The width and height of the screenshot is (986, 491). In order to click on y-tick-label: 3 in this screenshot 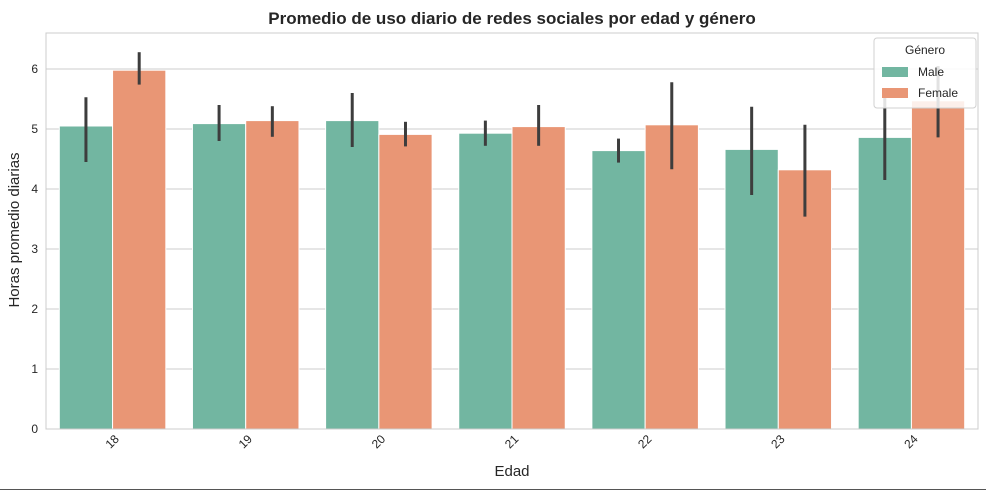, I will do `click(34, 249)`.